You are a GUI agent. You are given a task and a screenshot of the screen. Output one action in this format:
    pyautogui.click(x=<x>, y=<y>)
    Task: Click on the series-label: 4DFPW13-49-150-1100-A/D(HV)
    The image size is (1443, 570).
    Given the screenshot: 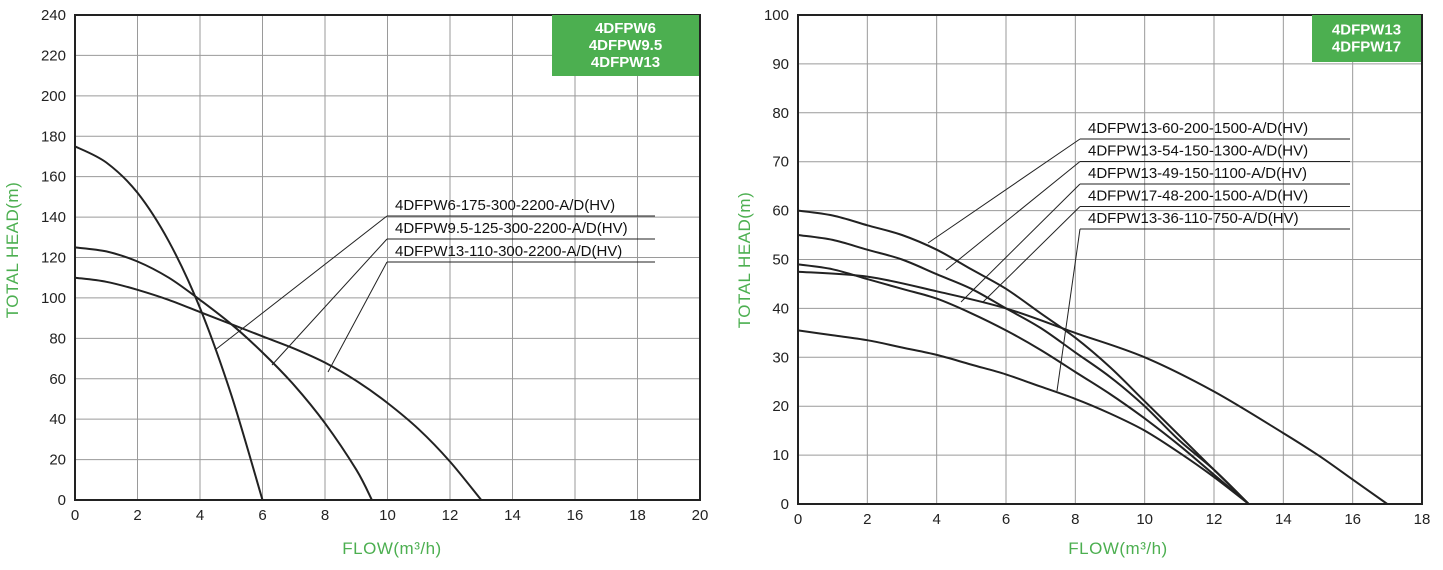 What is the action you would take?
    pyautogui.click(x=1197, y=173)
    